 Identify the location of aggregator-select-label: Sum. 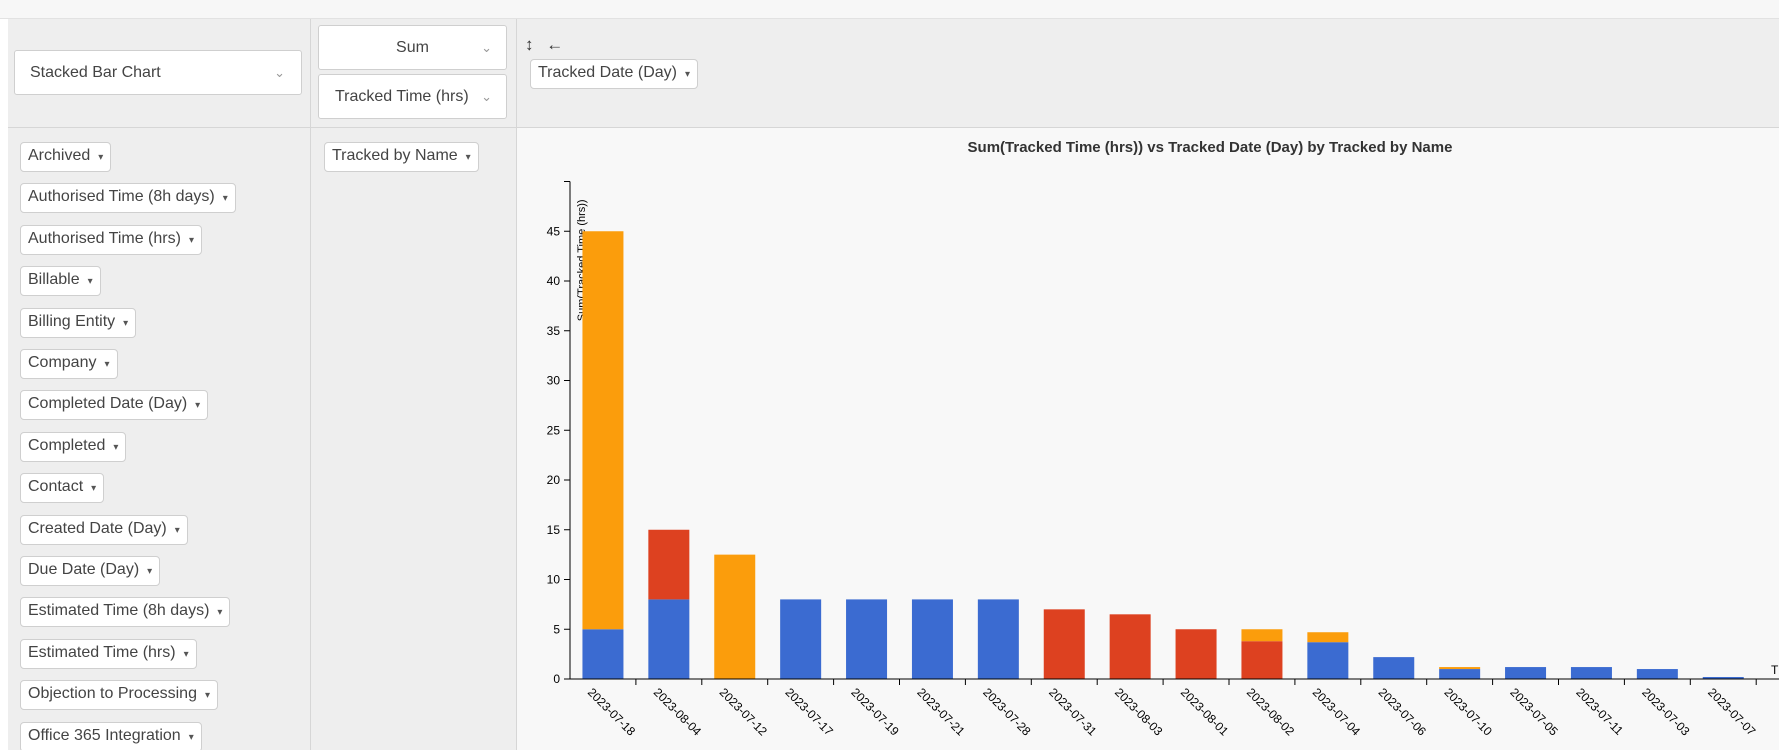
(412, 47).